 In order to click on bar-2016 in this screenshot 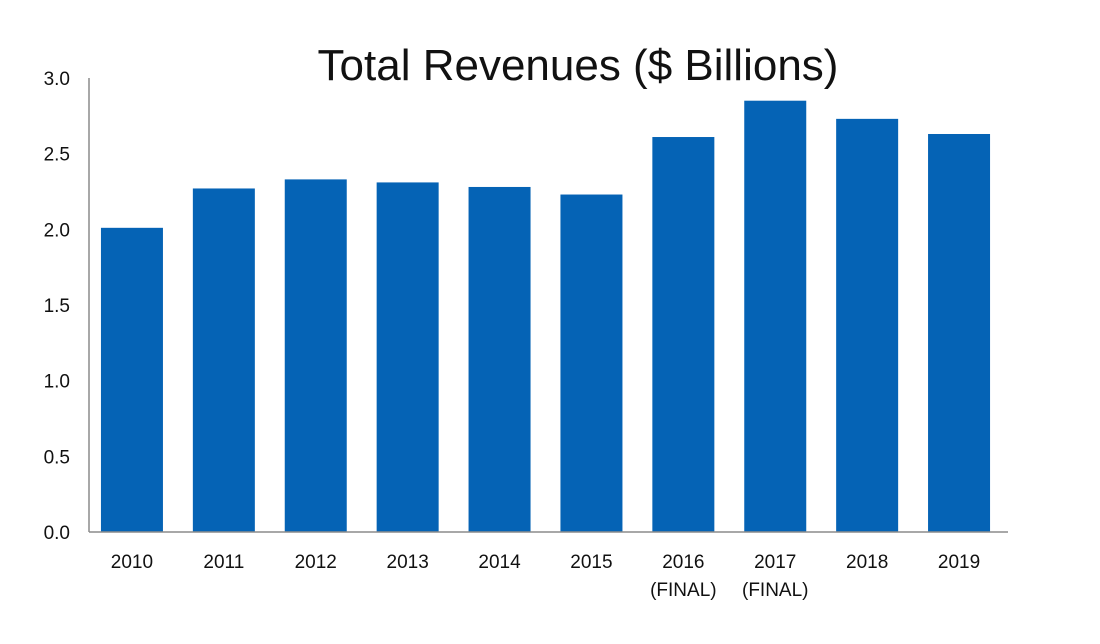, I will do `click(683, 334)`.